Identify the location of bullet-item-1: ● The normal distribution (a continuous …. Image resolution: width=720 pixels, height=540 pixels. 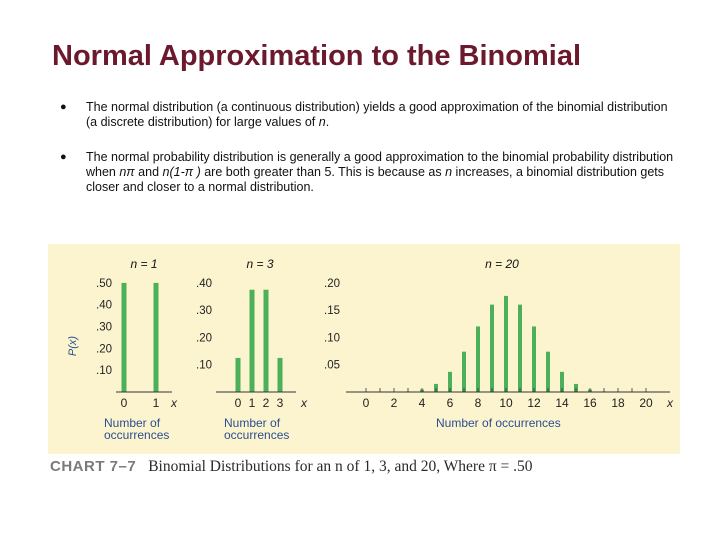
(370, 115).